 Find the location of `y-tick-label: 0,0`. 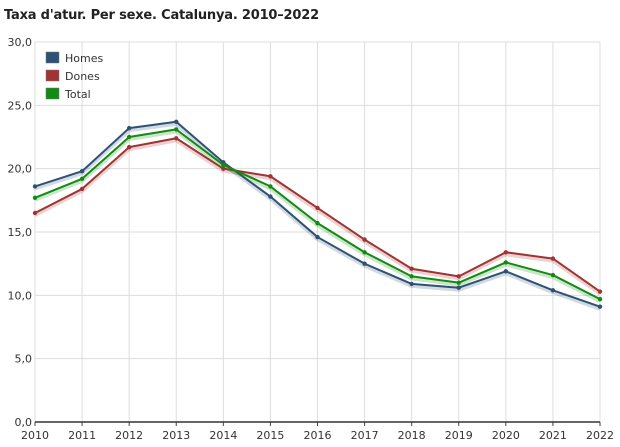

y-tick-label: 0,0 is located at coordinates (24, 422).